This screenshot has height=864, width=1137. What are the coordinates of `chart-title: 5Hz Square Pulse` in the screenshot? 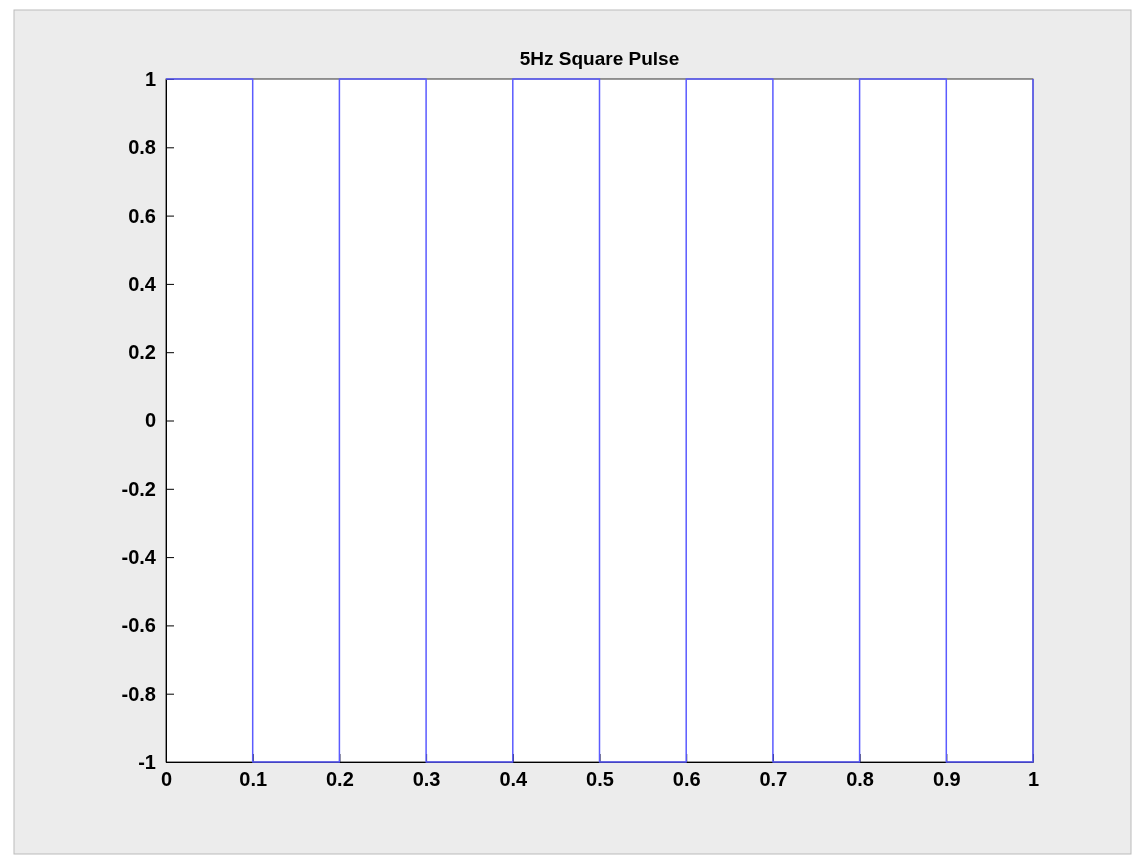 It's located at (599, 58).